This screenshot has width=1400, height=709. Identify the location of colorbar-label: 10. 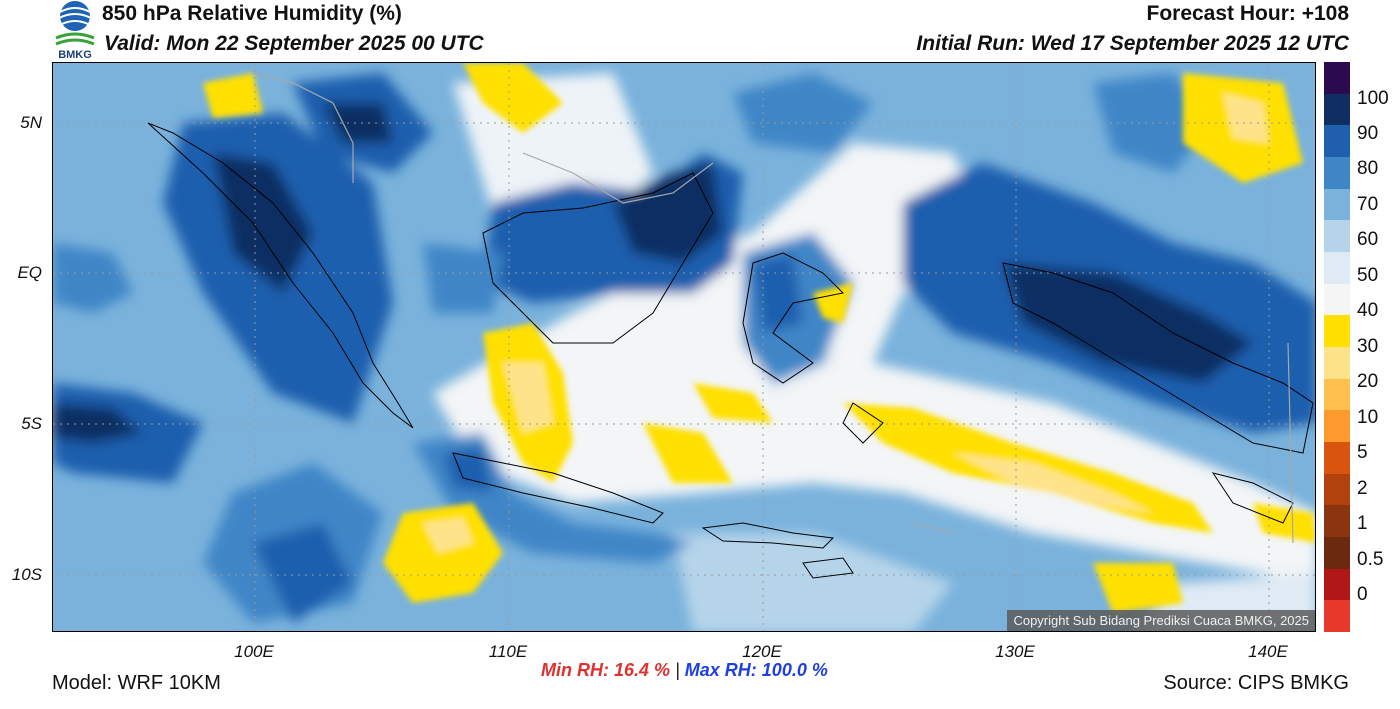
(1368, 417).